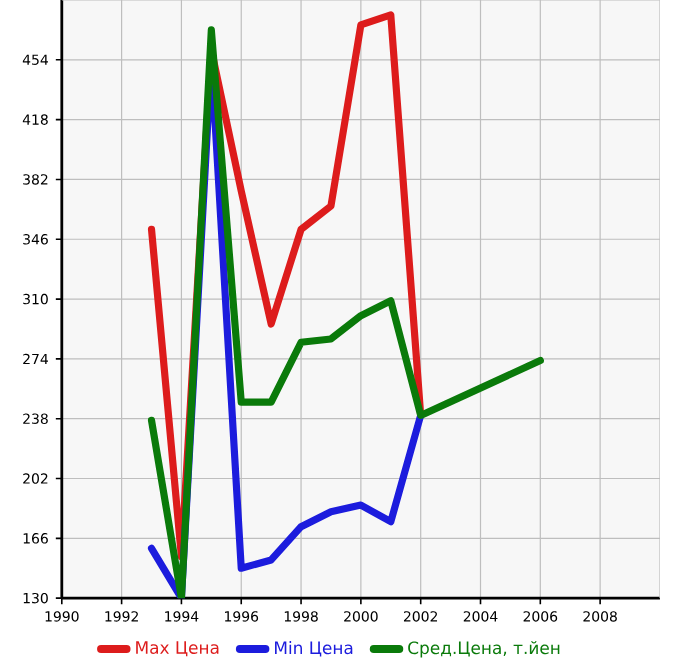 This screenshot has width=690, height=670. What do you see at coordinates (177, 649) in the screenshot?
I see `legend-label: Max Цена` at bounding box center [177, 649].